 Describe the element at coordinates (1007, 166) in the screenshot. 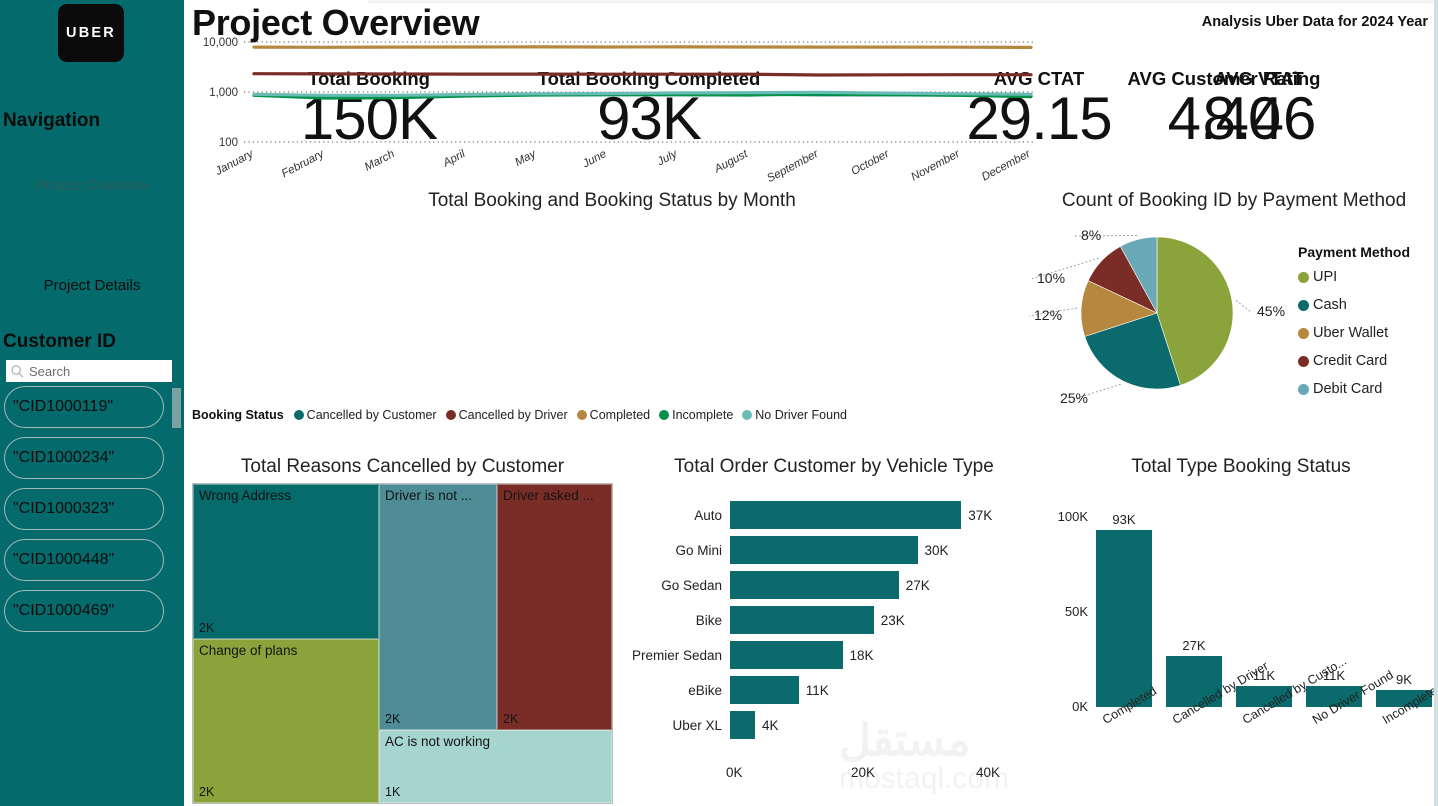

I see `svg-text: December` at that location.